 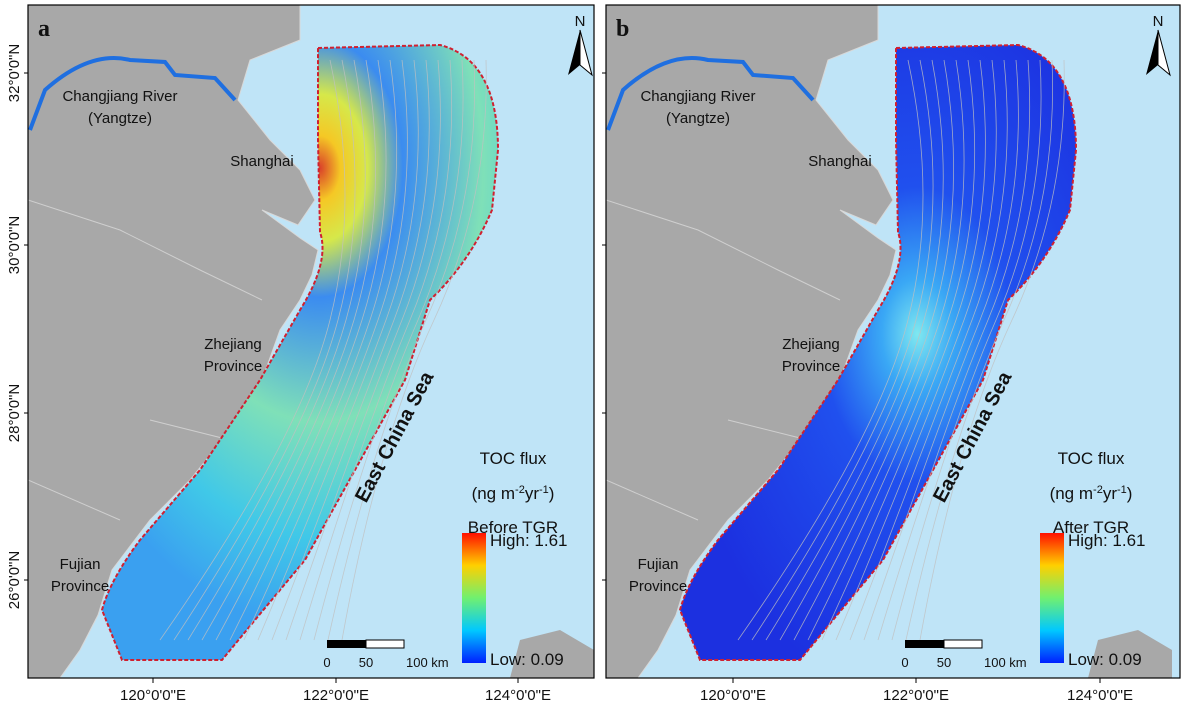 I want to click on legend-low: Low: 0.09, so click(x=1105, y=659).